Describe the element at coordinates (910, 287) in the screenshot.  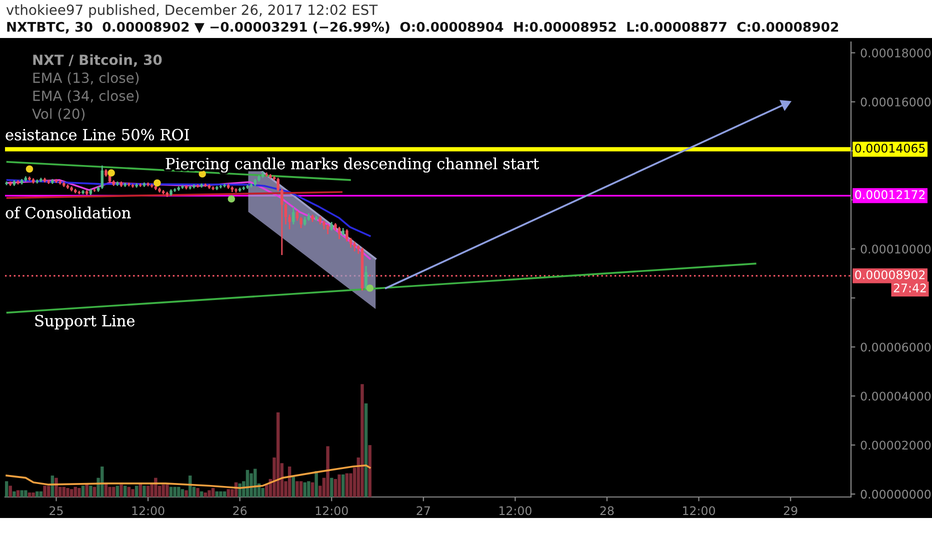
I see `text: 27:42` at that location.